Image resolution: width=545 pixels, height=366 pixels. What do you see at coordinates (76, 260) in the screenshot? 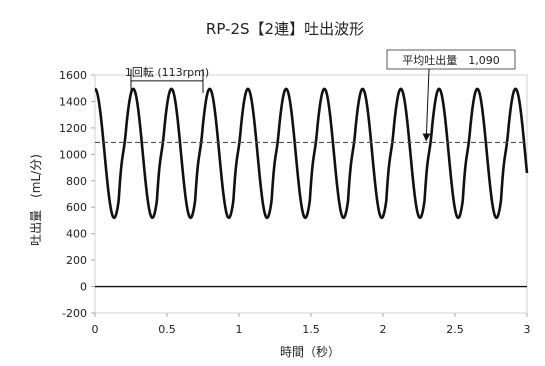
I see `y-tick-label: 200` at bounding box center [76, 260].